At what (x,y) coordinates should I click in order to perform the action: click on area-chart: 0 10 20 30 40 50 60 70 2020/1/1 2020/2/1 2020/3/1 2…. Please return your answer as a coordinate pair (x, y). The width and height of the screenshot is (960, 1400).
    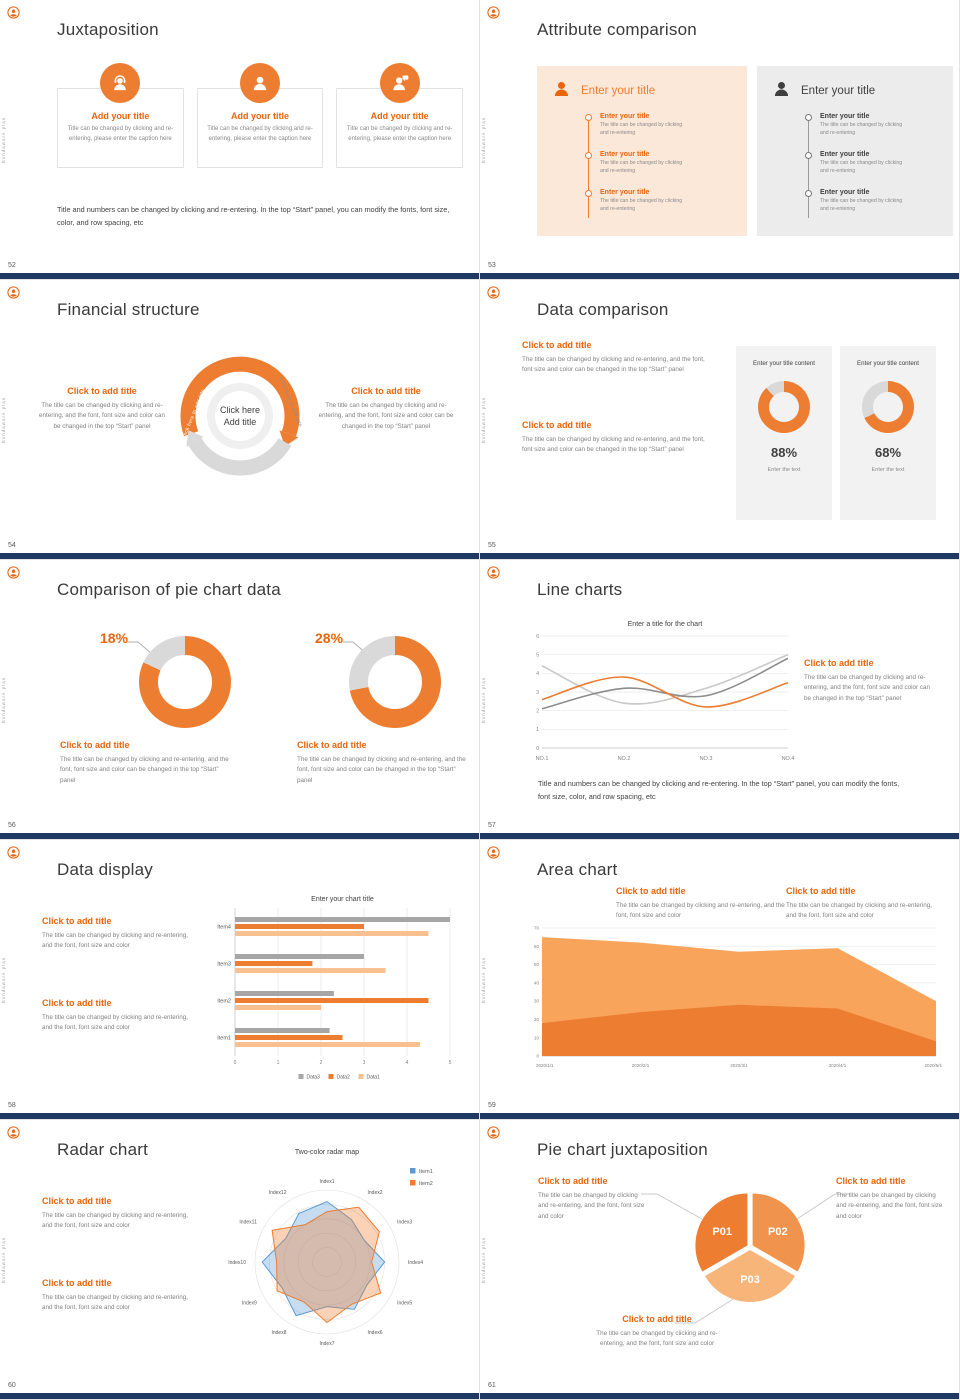
    Looking at the image, I should click on (738, 997).